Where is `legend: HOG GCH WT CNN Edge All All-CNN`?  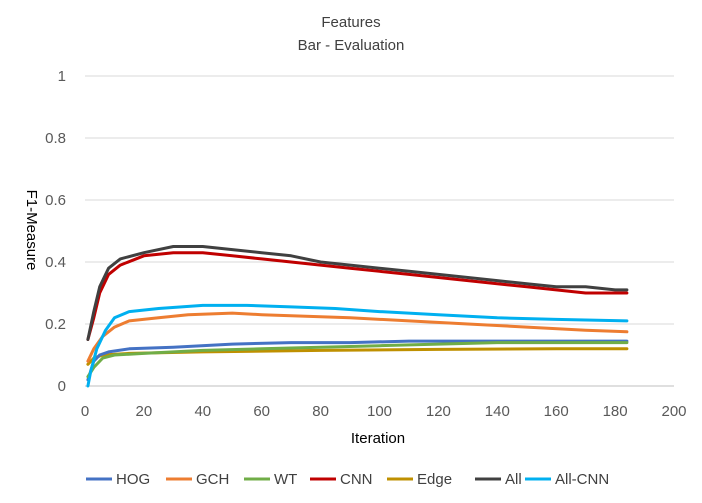 legend: HOG GCH WT CNN Edge All All-CNN is located at coordinates (347, 479).